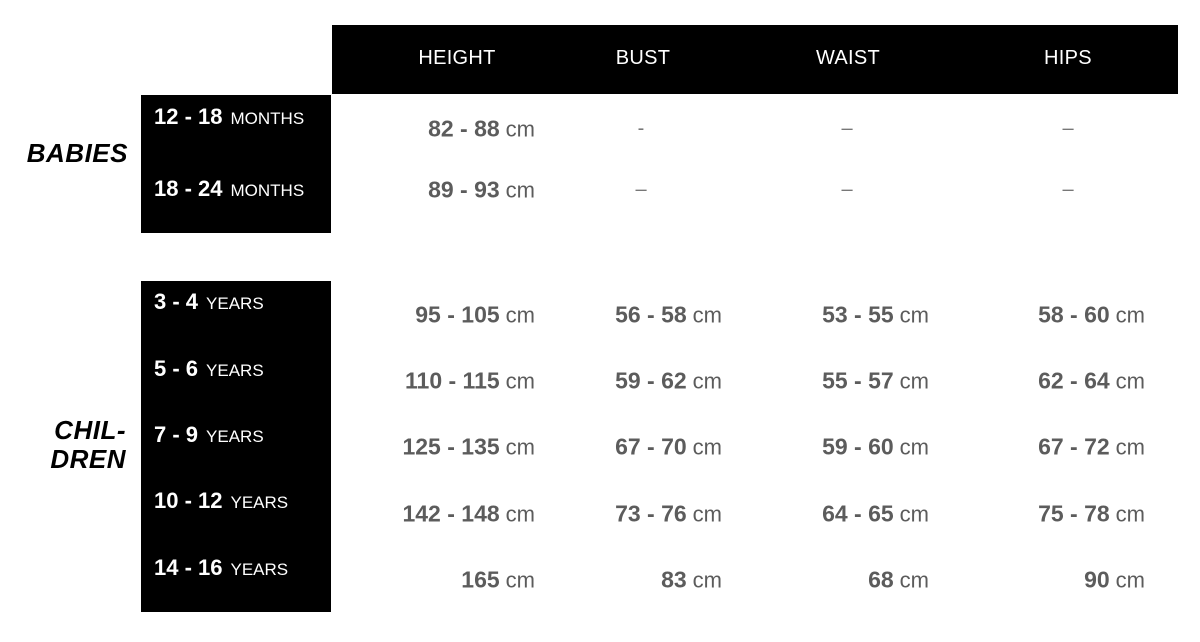  What do you see at coordinates (858, 314) in the screenshot?
I see `value-number: 53 - 55` at bounding box center [858, 314].